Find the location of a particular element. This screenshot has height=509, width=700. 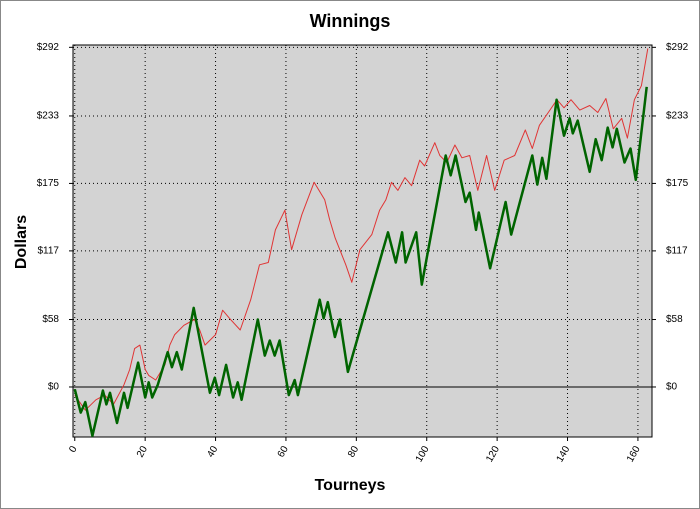

y-tick-label: $0 is located at coordinates (54, 387).